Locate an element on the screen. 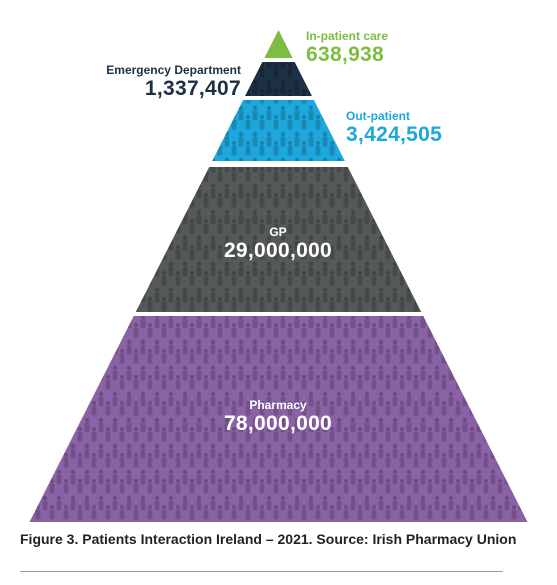  label-out-patient: Out-patient 3,424,505 is located at coordinates (394, 127).